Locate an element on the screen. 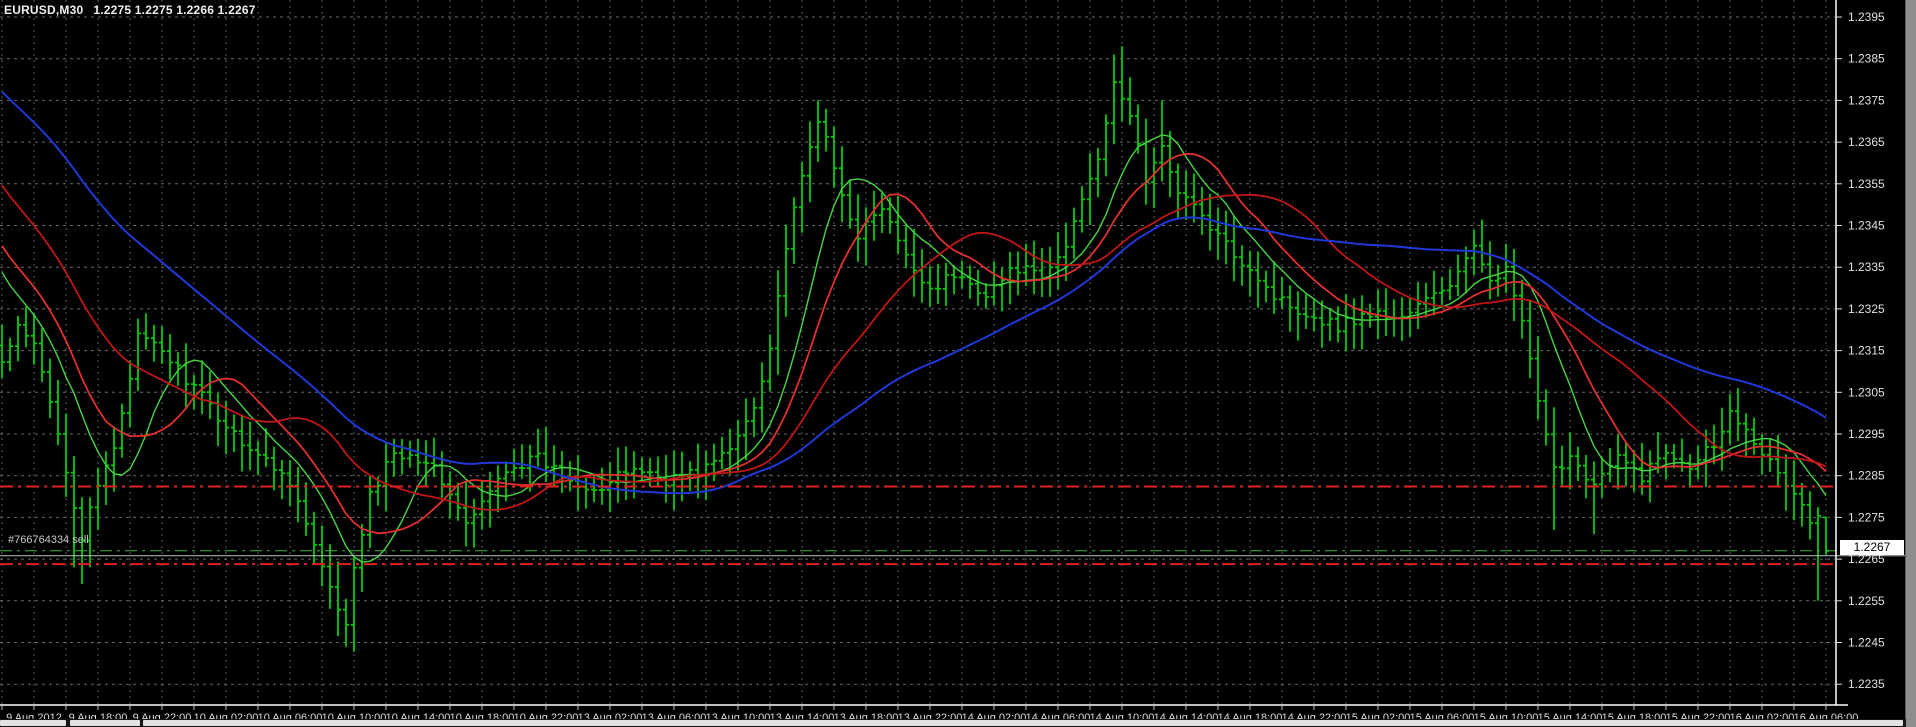 This screenshot has width=1916, height=727. price-tick-label: 1.2245 is located at coordinates (1866, 643).